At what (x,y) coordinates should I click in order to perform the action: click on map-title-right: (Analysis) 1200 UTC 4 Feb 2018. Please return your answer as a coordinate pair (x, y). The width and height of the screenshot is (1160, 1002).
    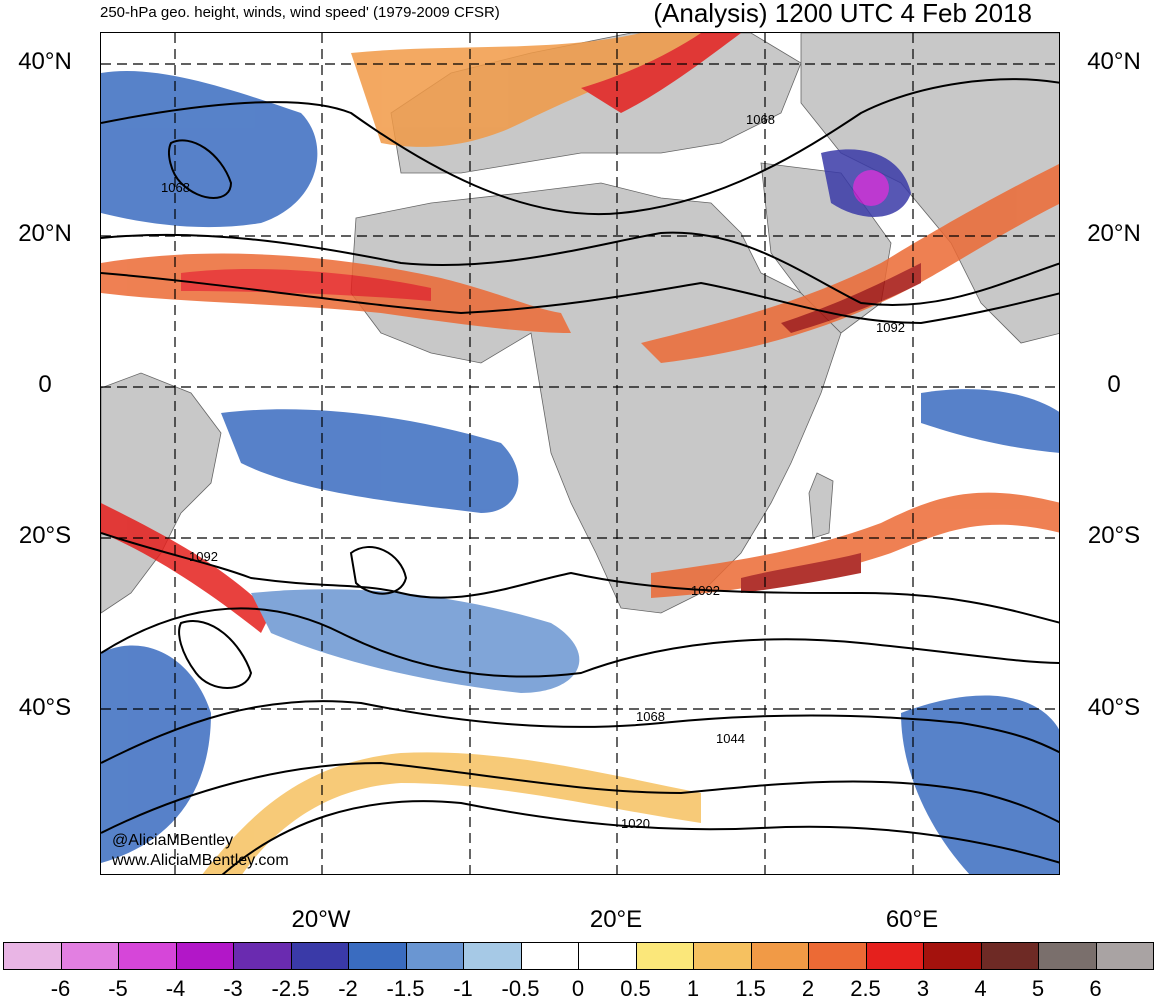
    Looking at the image, I should click on (842, 14).